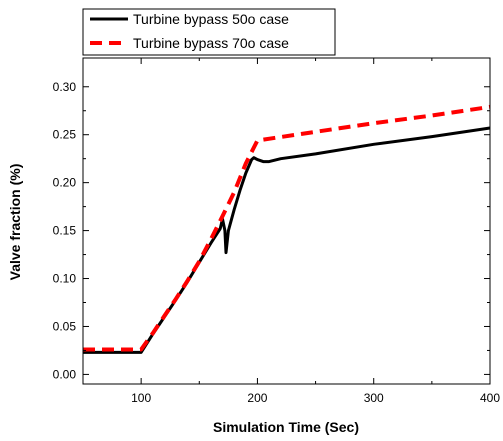  What do you see at coordinates (257, 398) in the screenshot?
I see `x-tick-label: 200` at bounding box center [257, 398].